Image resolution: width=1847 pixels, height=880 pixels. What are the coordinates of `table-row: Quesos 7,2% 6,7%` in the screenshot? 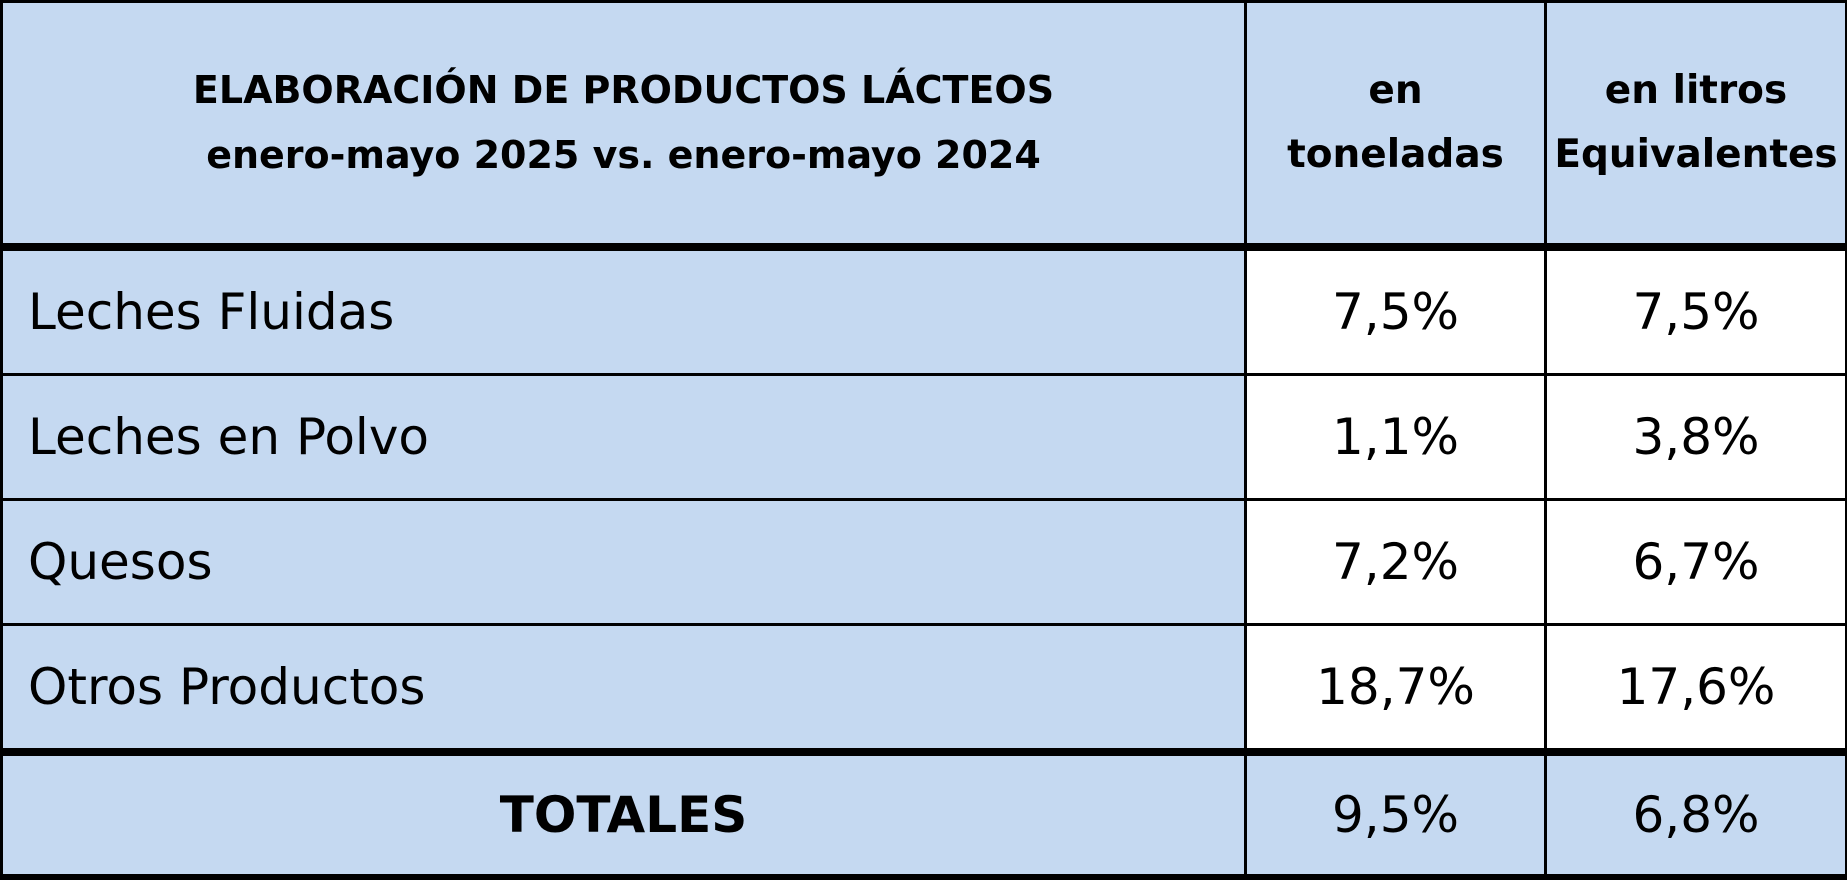 It's located at (923, 562).